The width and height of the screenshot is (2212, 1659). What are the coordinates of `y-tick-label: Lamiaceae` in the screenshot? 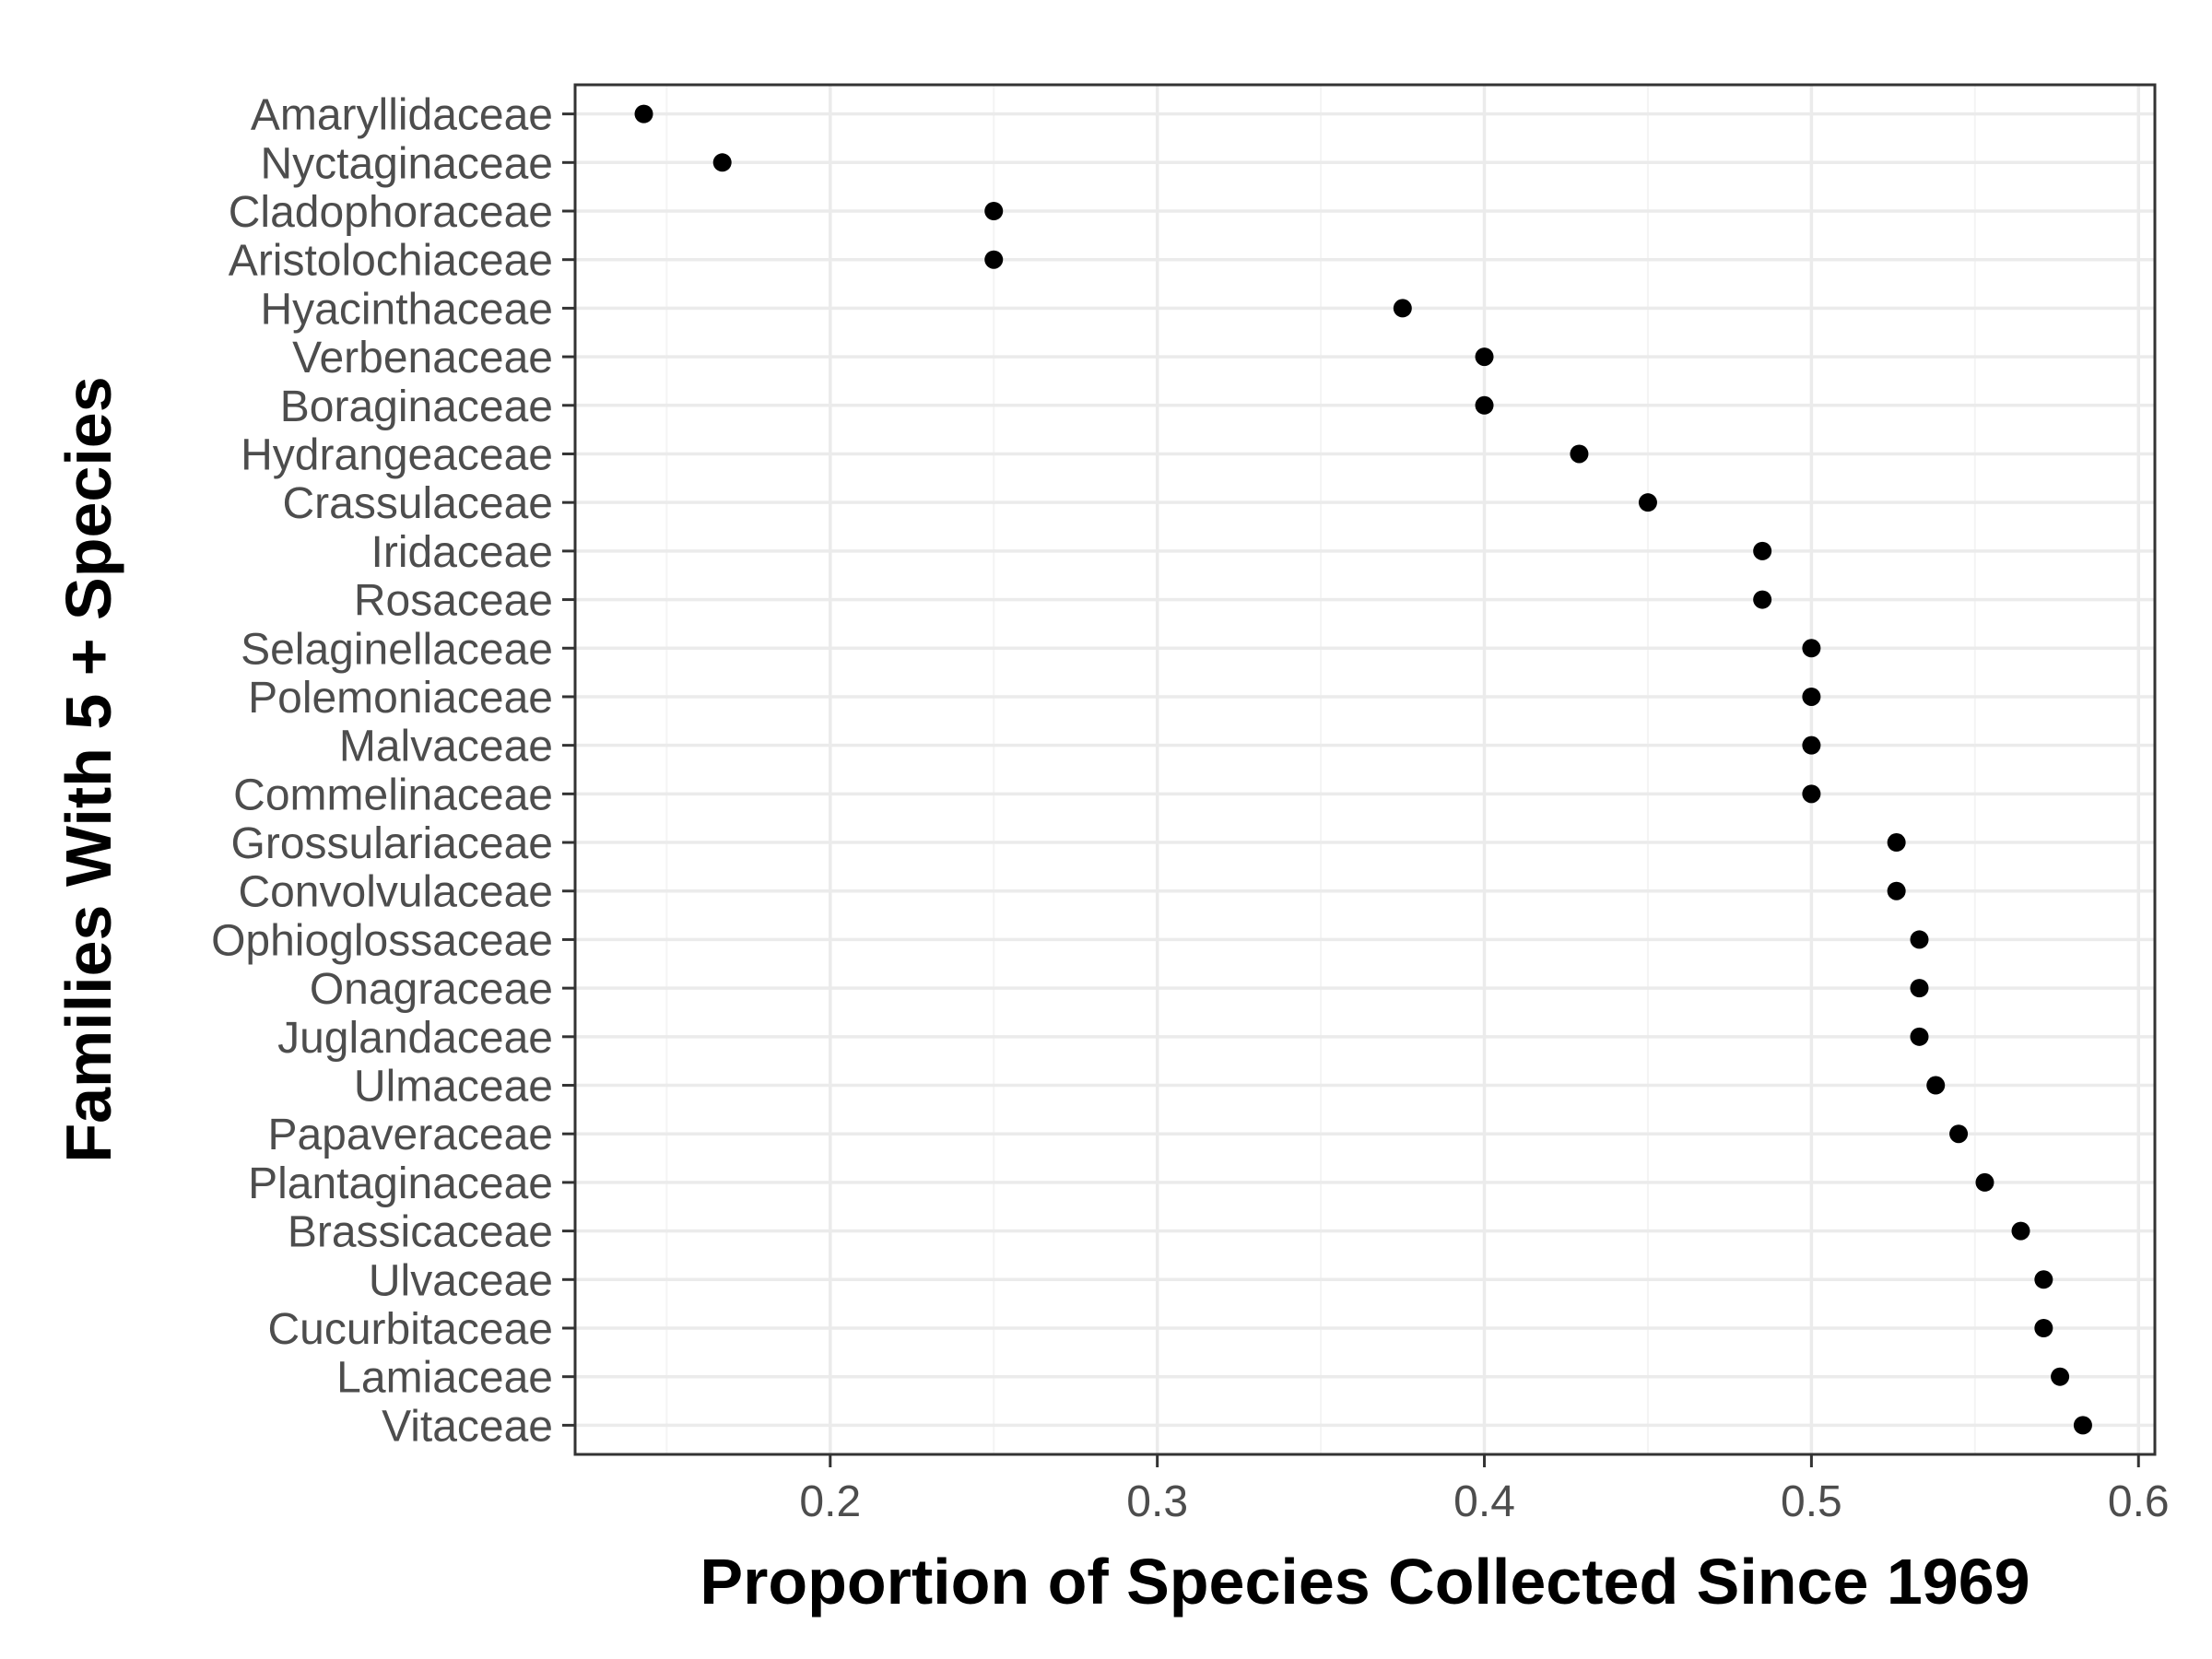 It's located at (444, 1378).